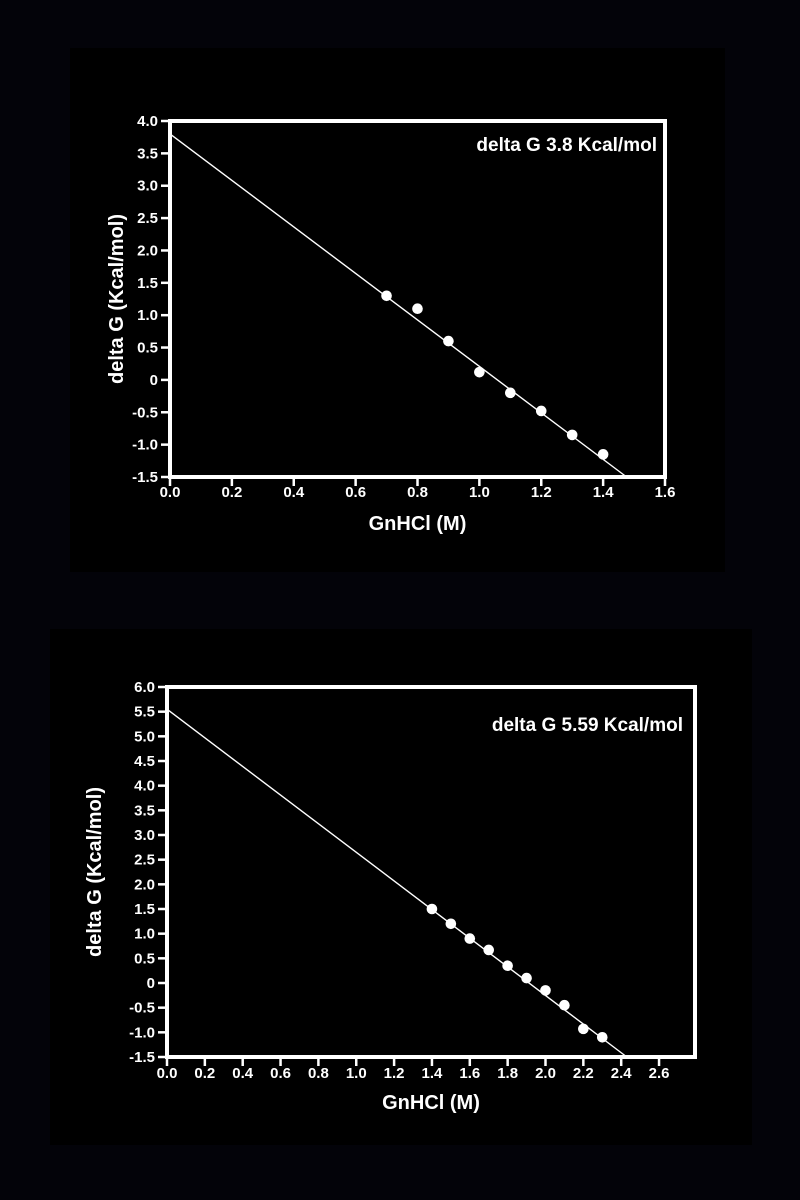 This screenshot has height=1200, width=800. Describe the element at coordinates (587, 725) in the screenshot. I see `delta-g-annotation: delta G 5.59 Kcal/mol` at that location.